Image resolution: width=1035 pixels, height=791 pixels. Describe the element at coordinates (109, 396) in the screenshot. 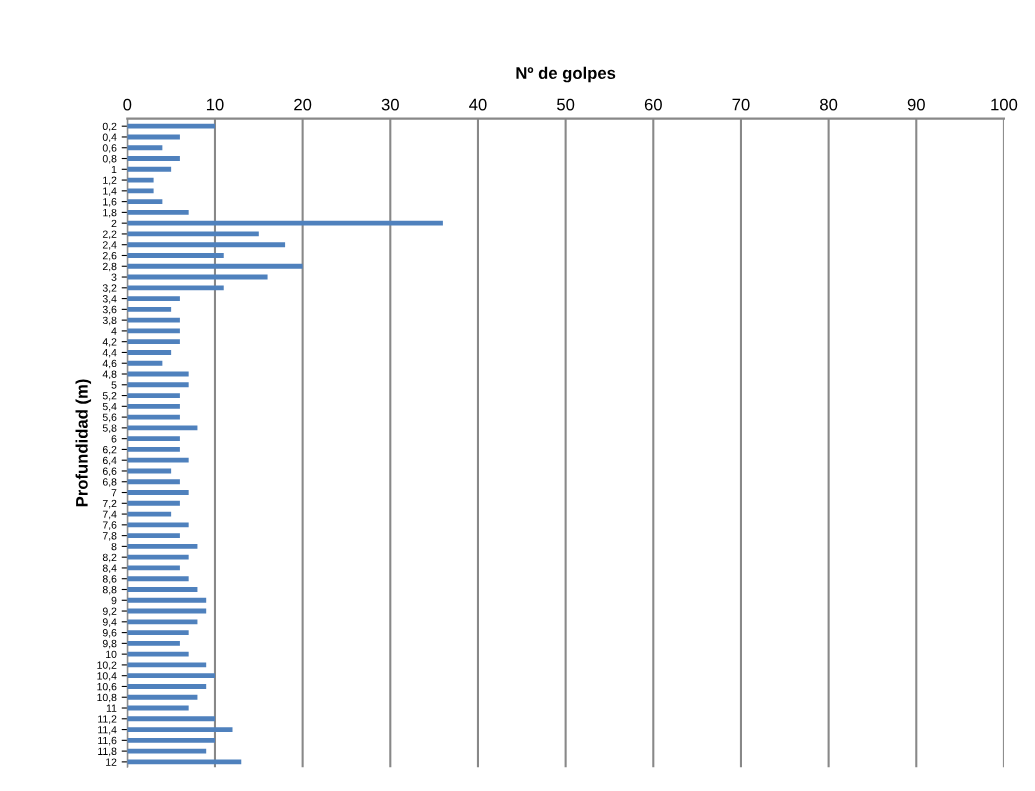

I see `y-tick-label: 5,2` at that location.